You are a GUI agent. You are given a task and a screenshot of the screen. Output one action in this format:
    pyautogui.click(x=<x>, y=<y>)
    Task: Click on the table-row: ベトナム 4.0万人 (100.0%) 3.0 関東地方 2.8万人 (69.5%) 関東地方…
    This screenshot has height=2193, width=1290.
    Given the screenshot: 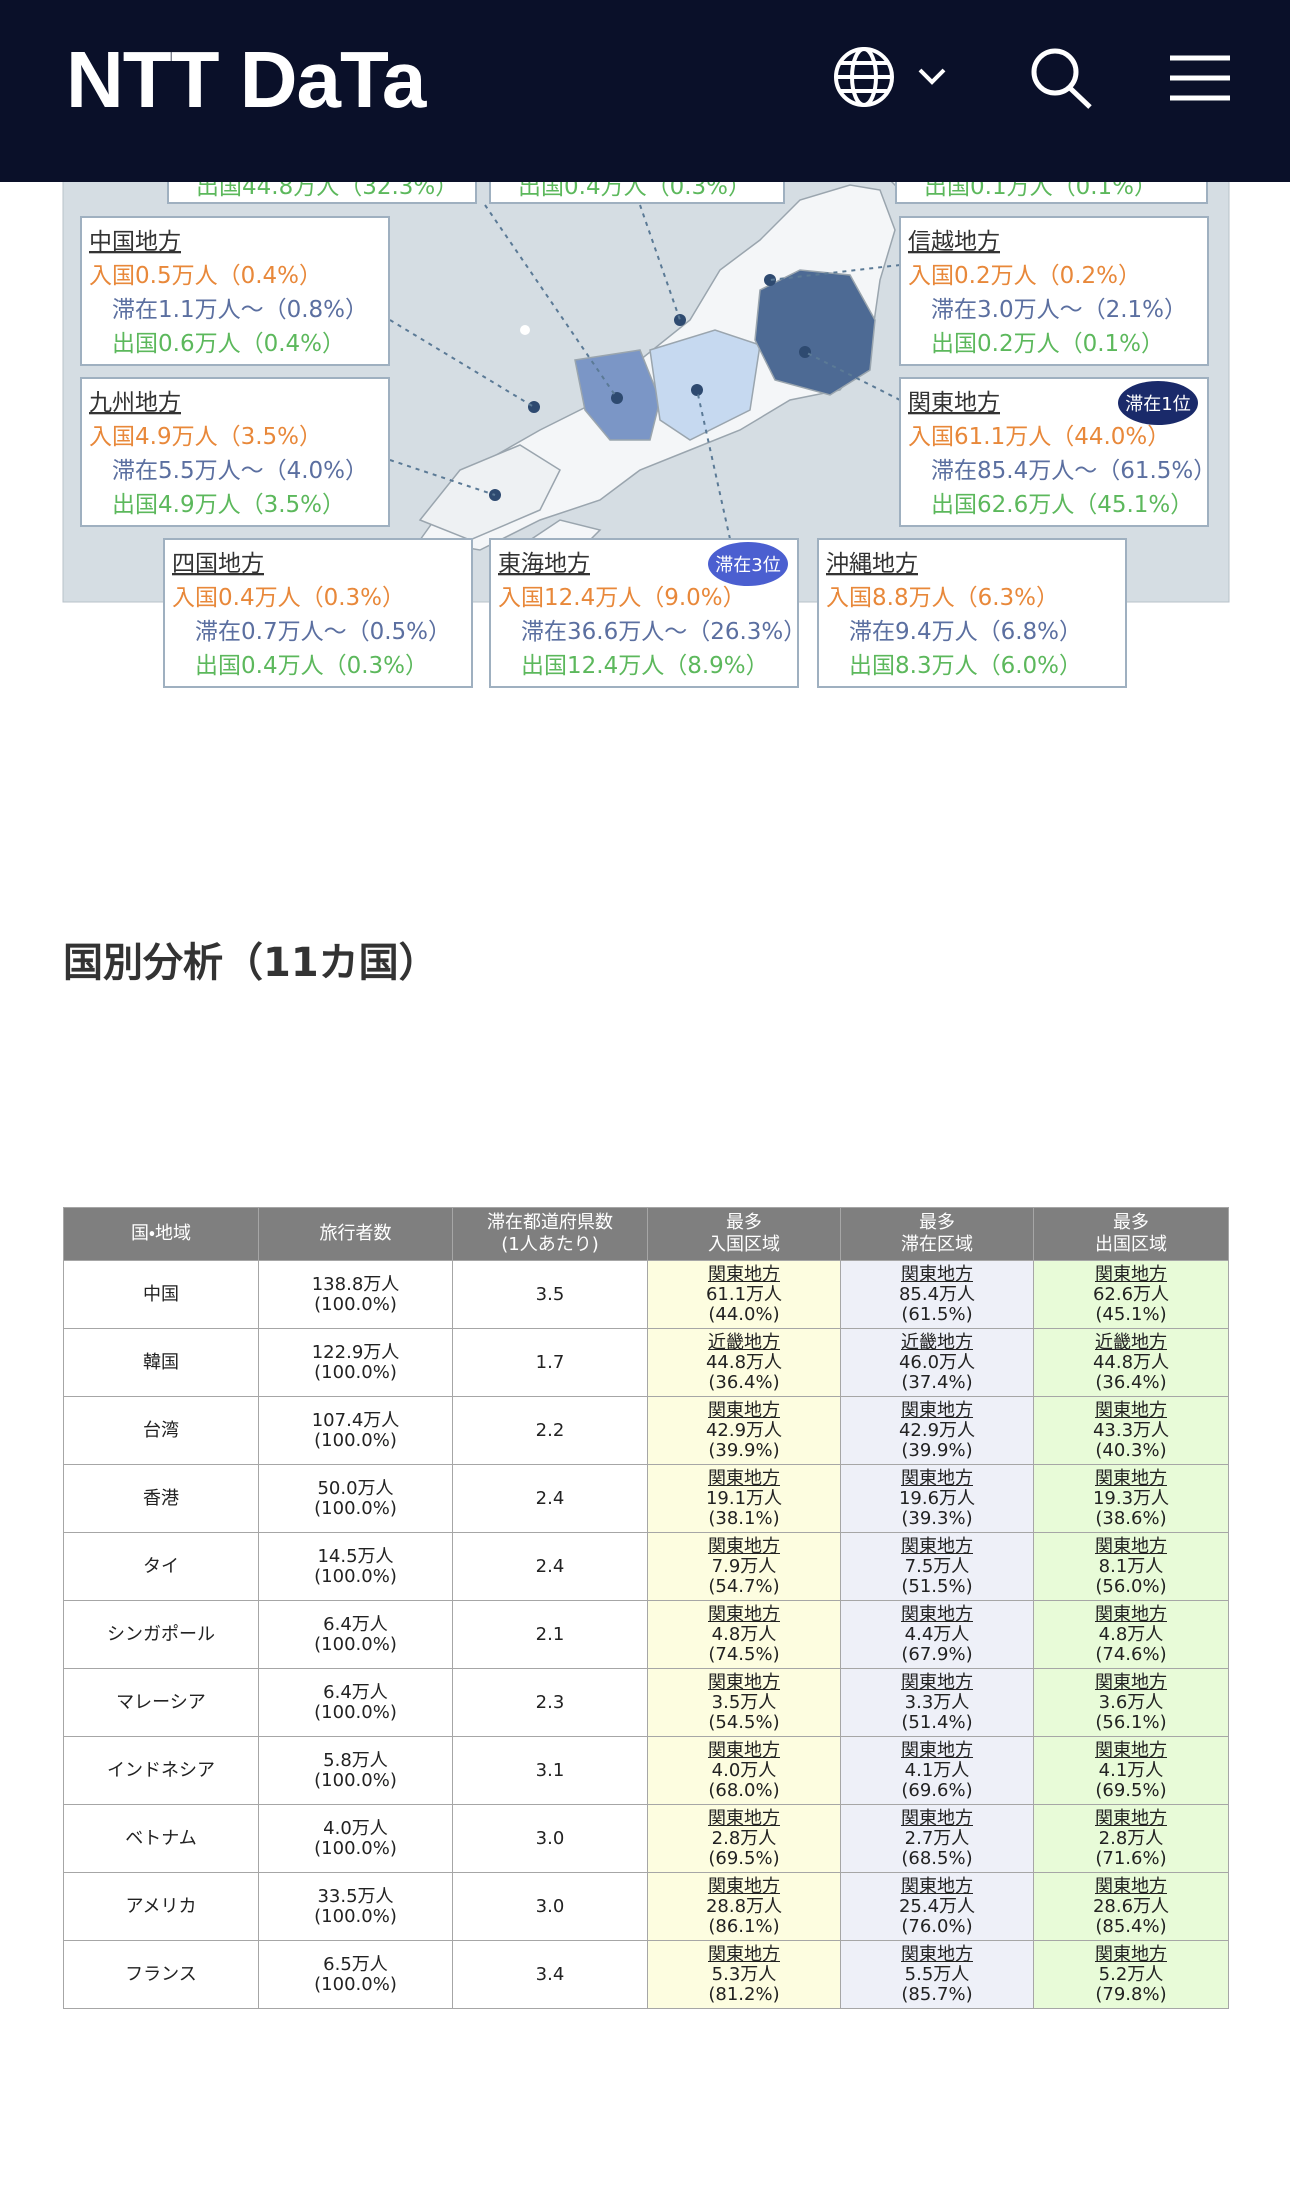 What is the action you would take?
    pyautogui.click(x=646, y=1838)
    